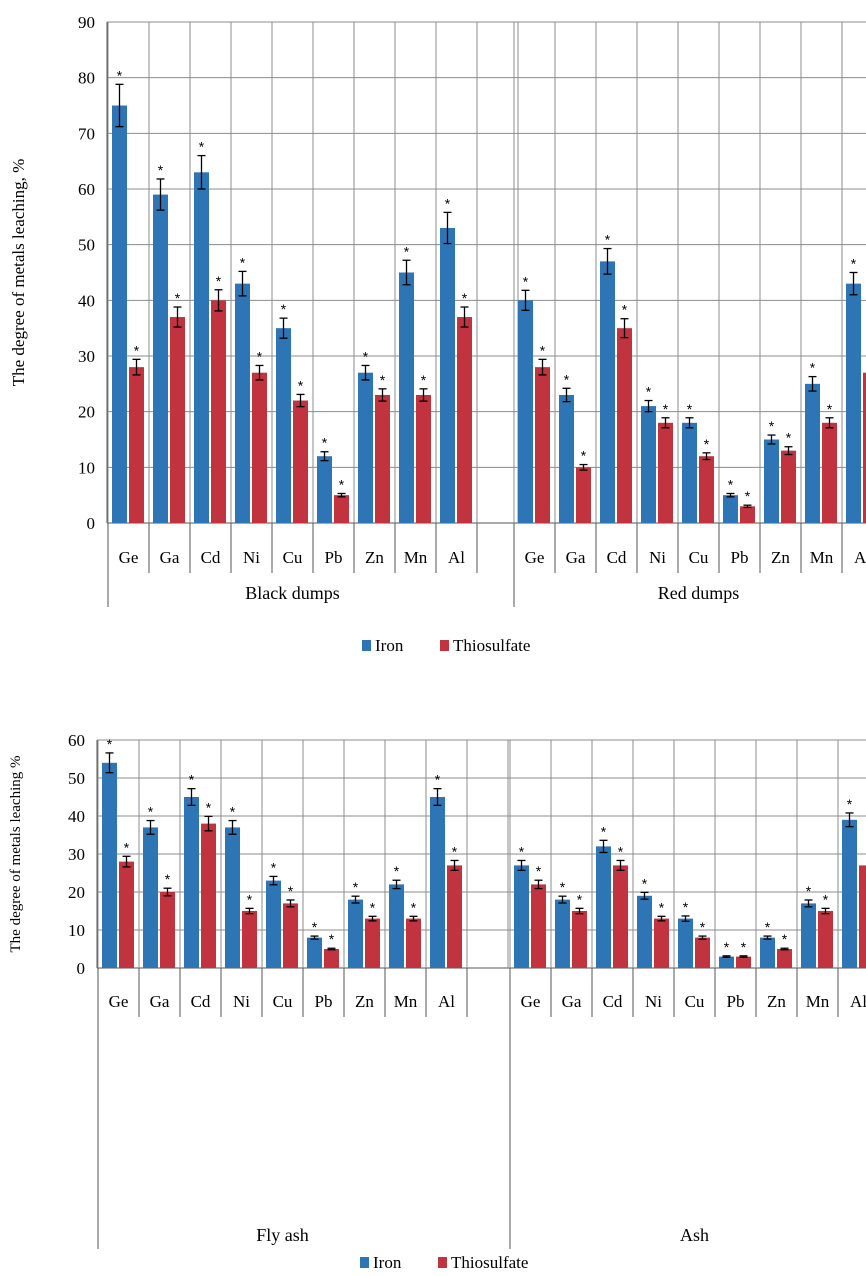 The image size is (866, 1276). What do you see at coordinates (16, 854) in the screenshot?
I see `y-axis-title: The degree of metals leaching %` at bounding box center [16, 854].